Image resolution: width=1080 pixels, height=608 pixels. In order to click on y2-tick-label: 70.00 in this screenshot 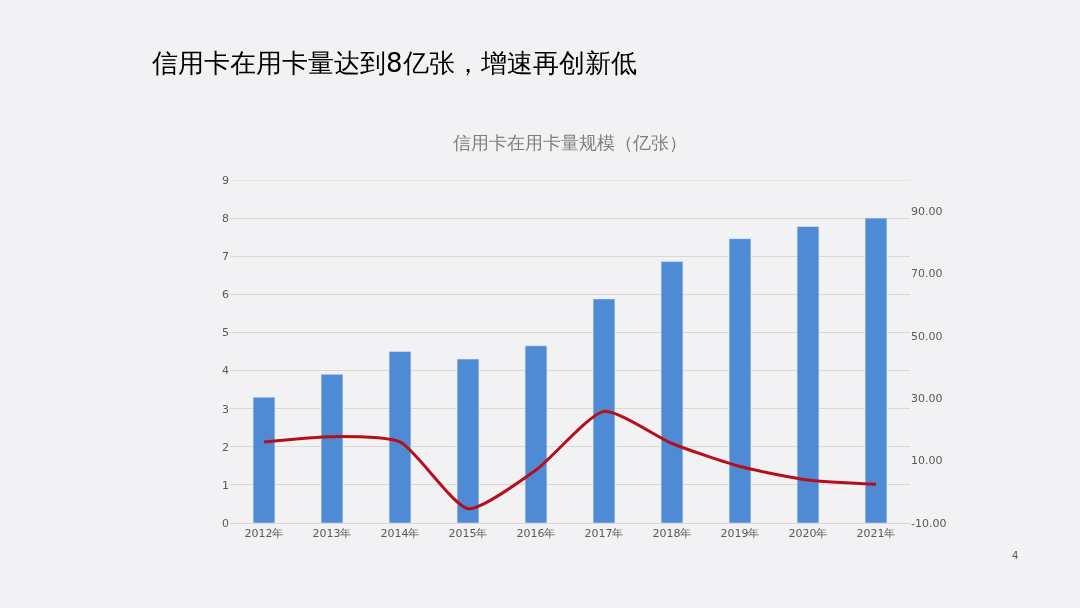, I will do `click(927, 274)`.